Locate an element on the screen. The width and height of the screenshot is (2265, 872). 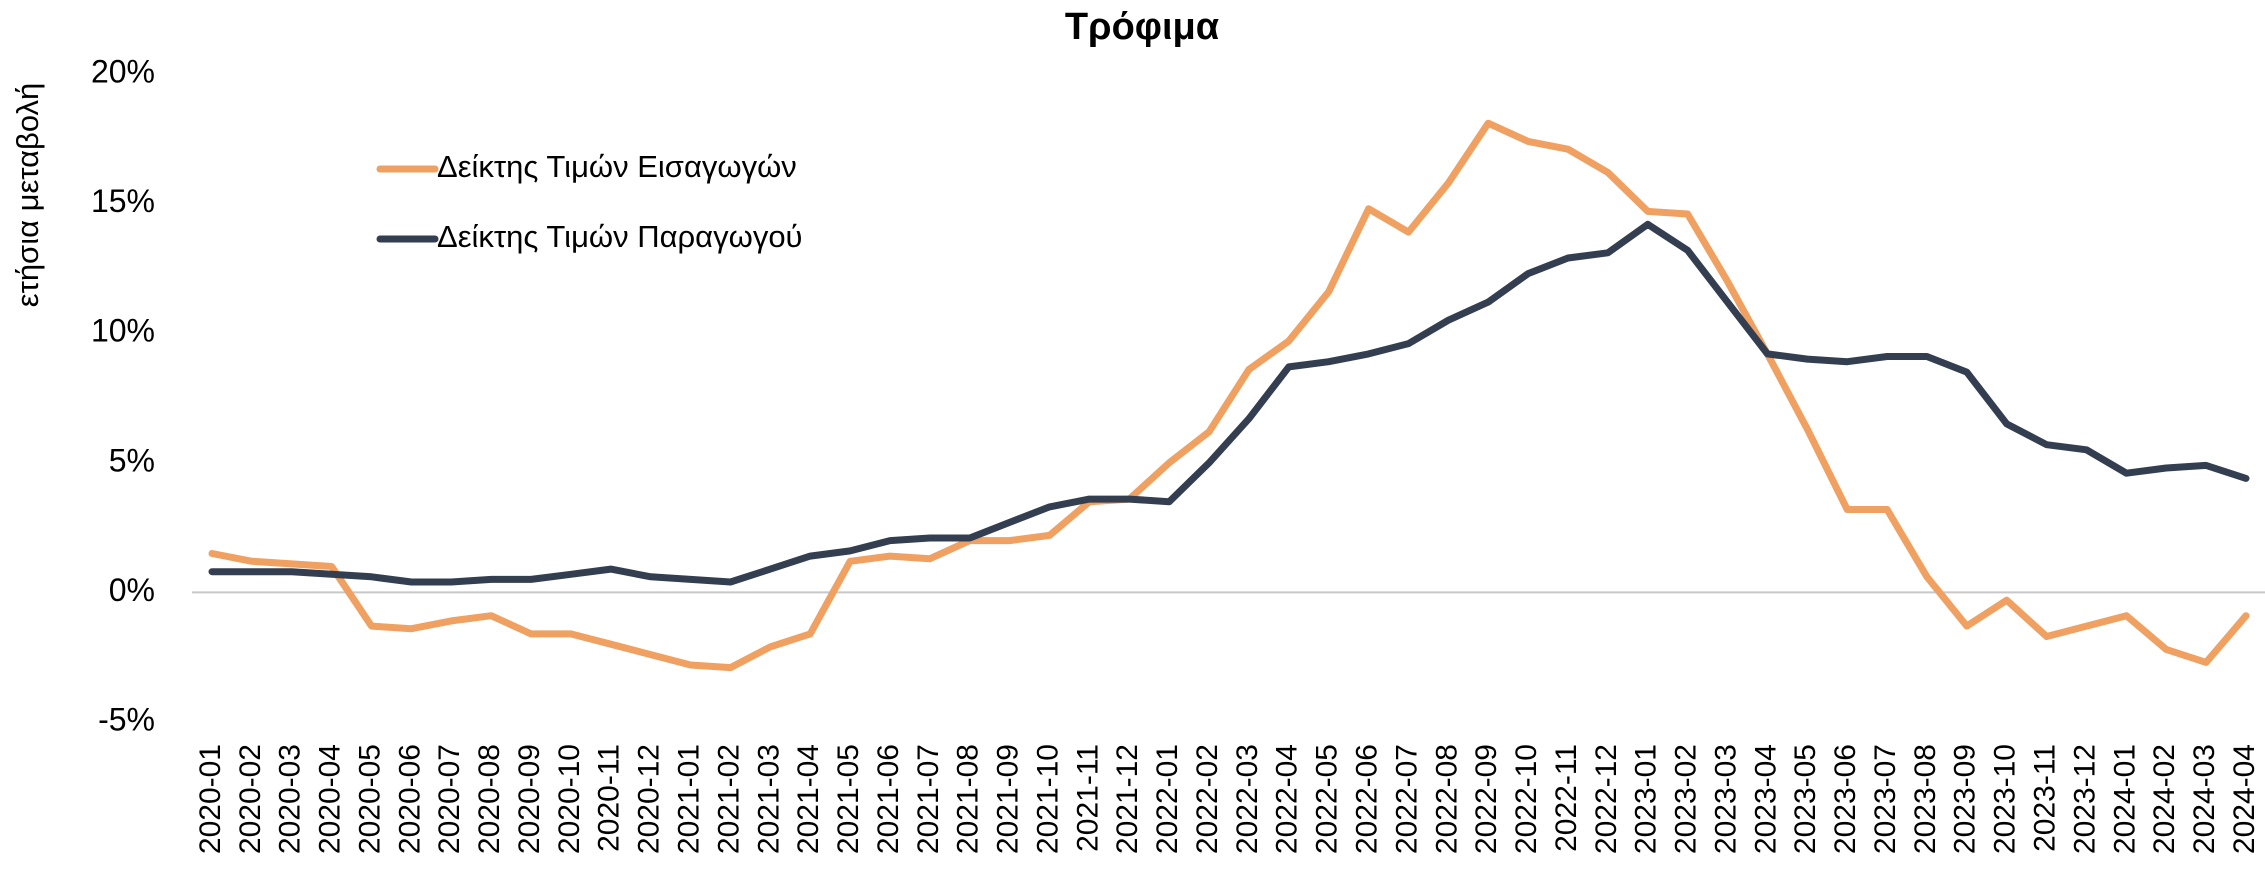
x-tick-label: 2021-09 is located at coordinates (1008, 799).